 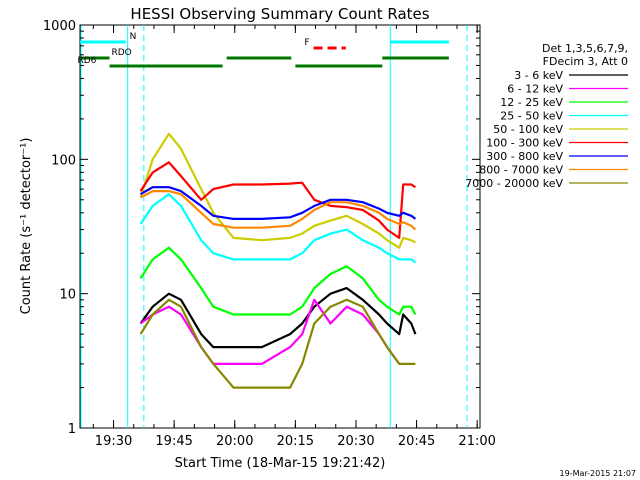 What do you see at coordinates (26, 226) in the screenshot?
I see `y-axis-label: Count Rate (s⁻¹ detector⁻¹)` at bounding box center [26, 226].